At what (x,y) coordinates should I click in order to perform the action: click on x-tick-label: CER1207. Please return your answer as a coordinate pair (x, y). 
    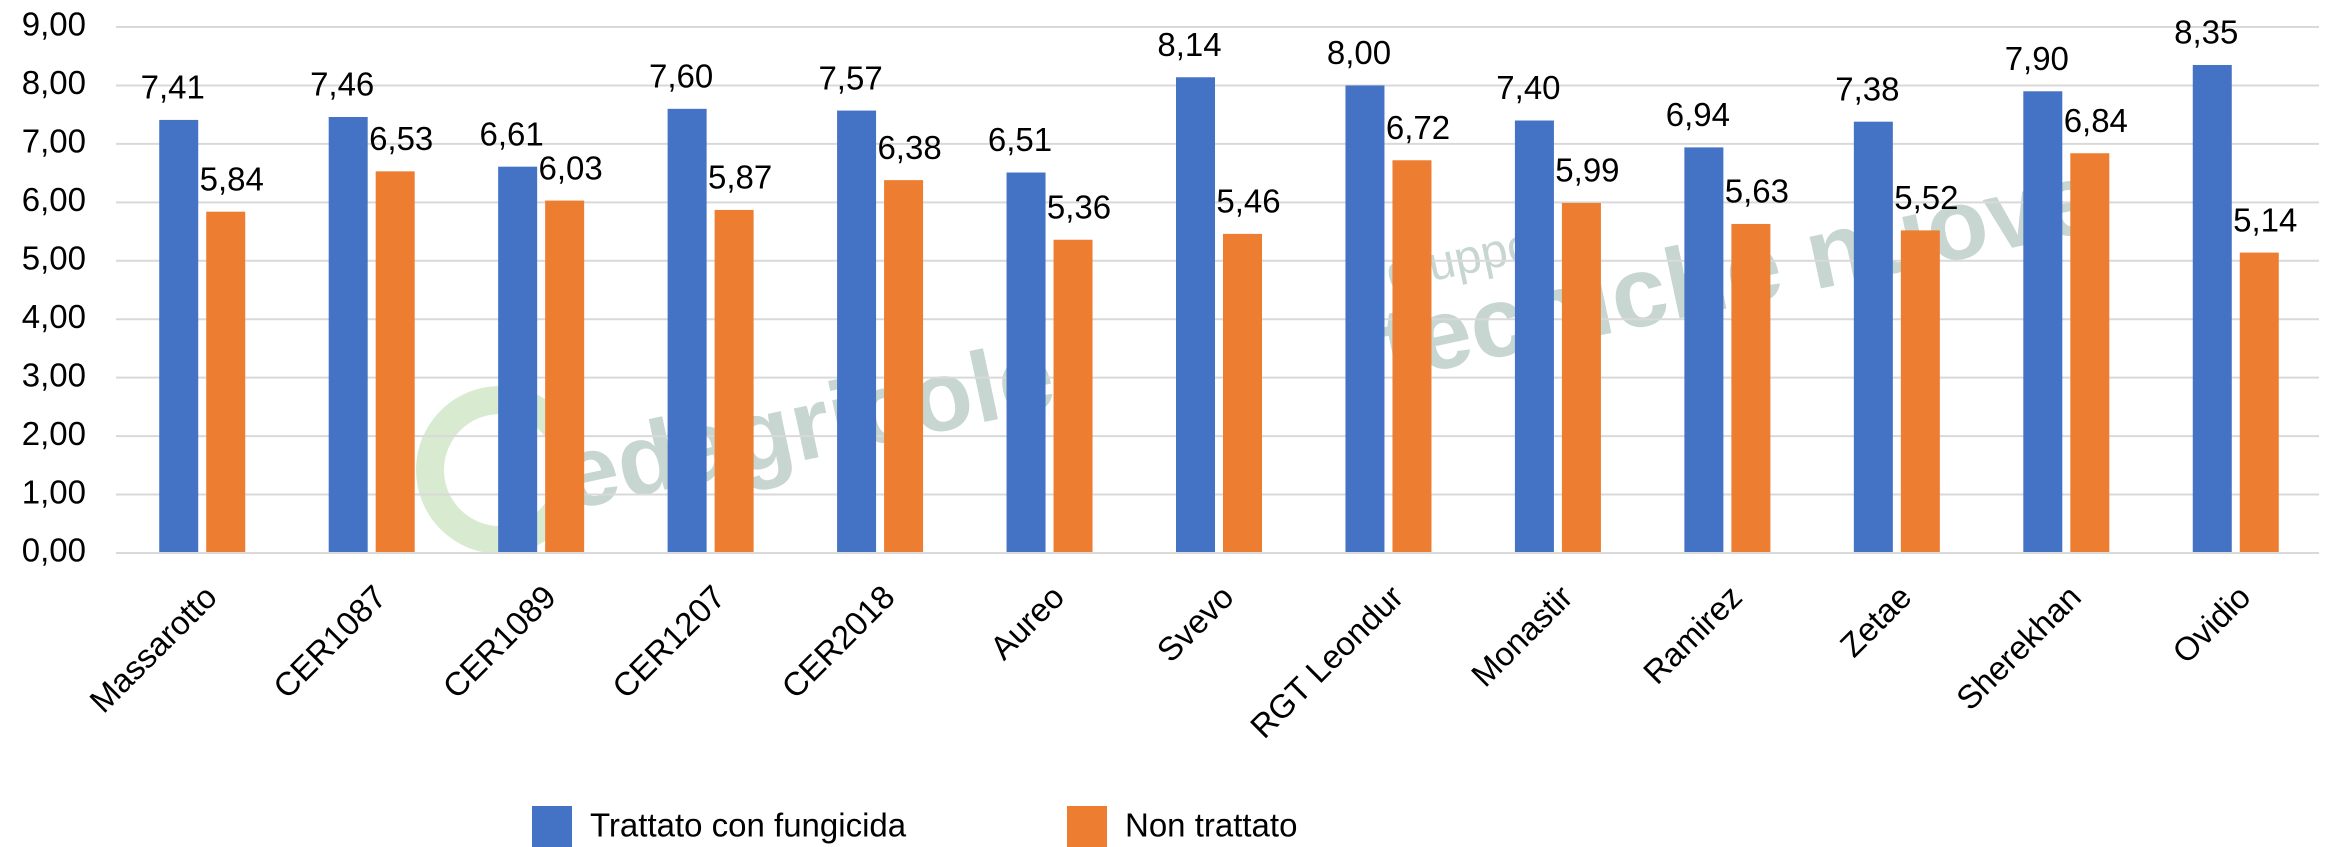
    Looking at the image, I should click on (668, 641).